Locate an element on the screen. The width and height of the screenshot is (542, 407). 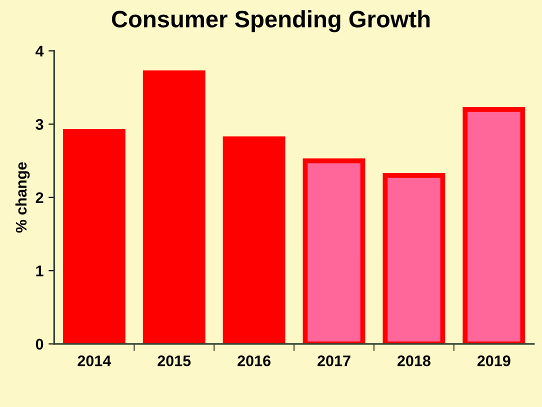
x-tick-label: 2015 is located at coordinates (174, 360).